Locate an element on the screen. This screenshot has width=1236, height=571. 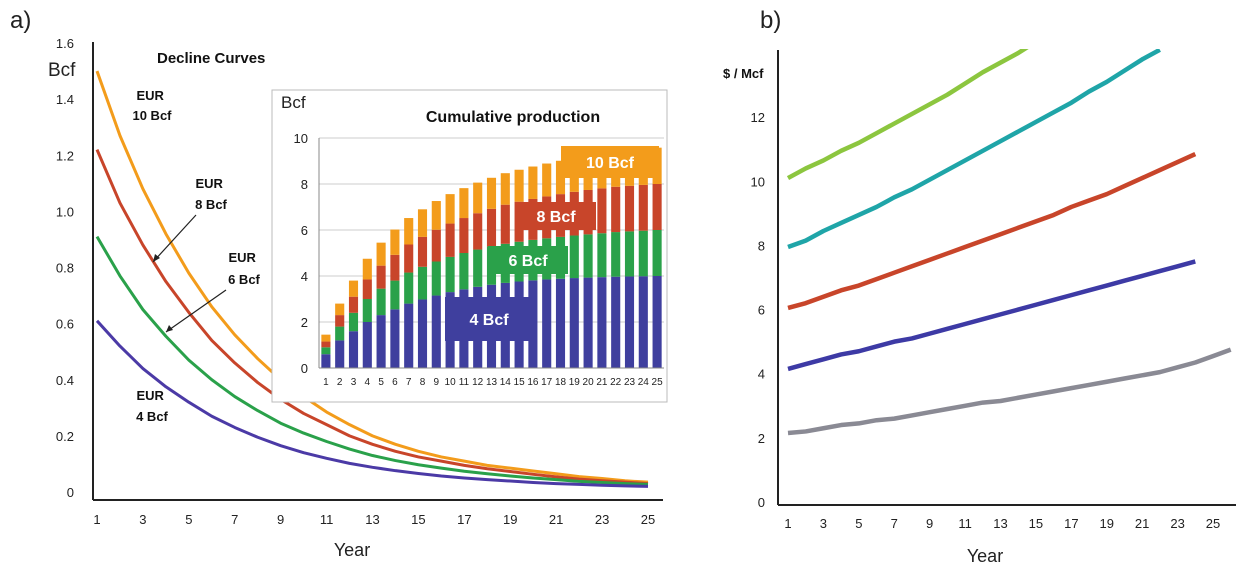
b-ytick-label: 2 is located at coordinates (761, 438).